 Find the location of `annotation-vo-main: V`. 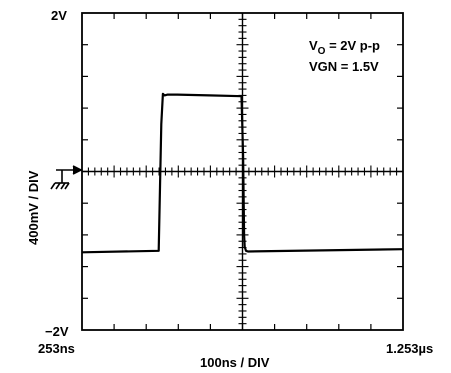

annotation-vo-main: V is located at coordinates (313, 45).